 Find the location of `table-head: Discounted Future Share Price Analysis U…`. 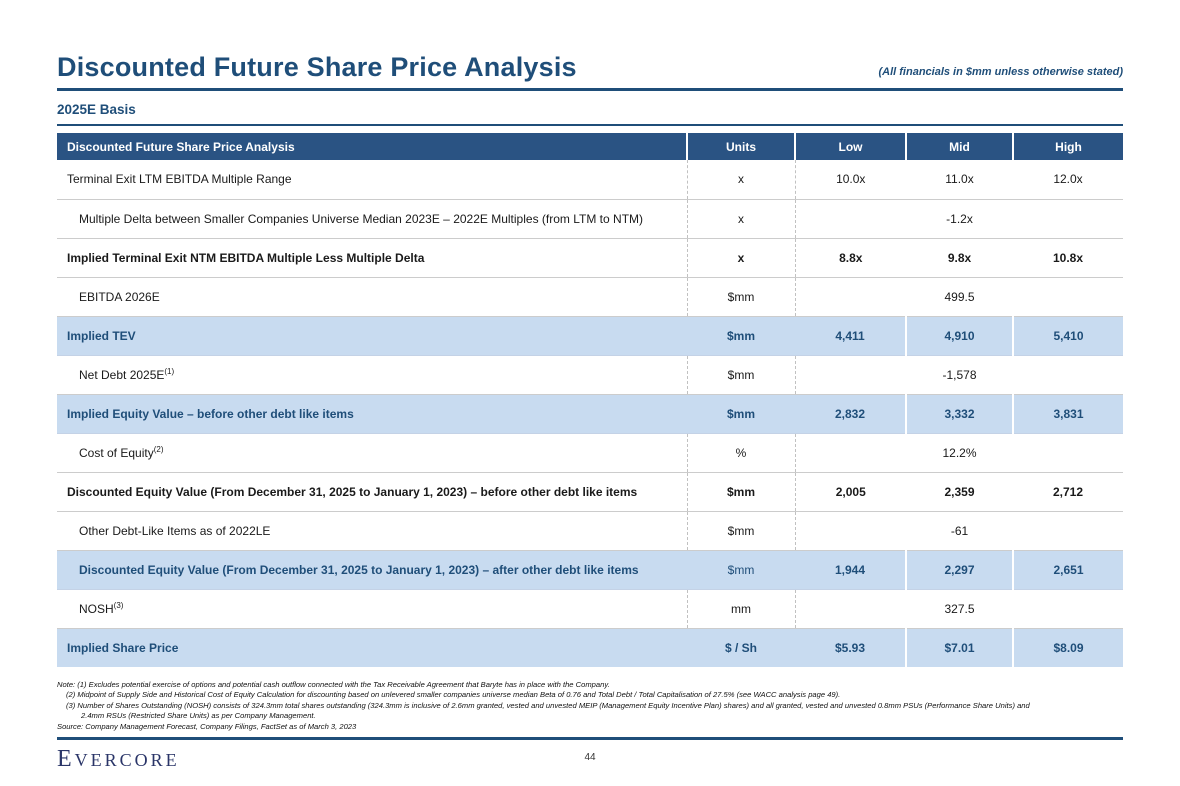

table-head: Discounted Future Share Price Analysis U… is located at coordinates (590, 146).